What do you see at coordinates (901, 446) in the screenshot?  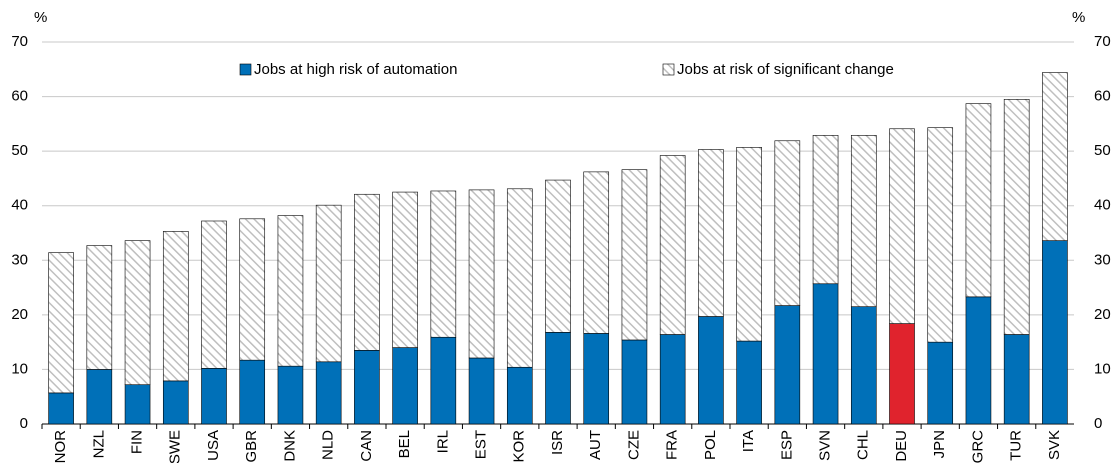 I see `x-tick-label: DEU` at bounding box center [901, 446].